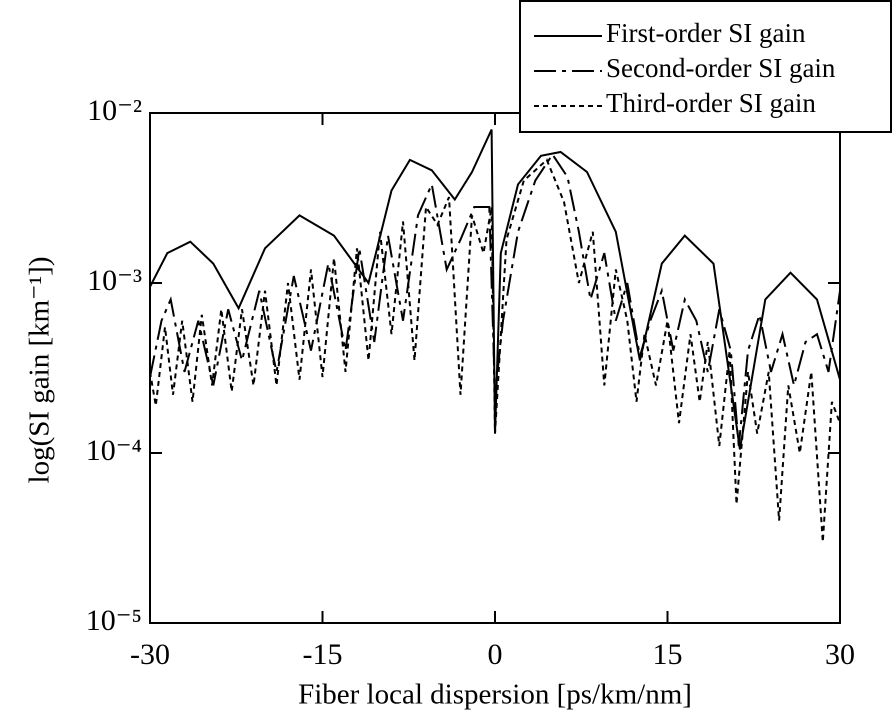 This screenshot has height=722, width=893. What do you see at coordinates (721, 68) in the screenshot?
I see `legend-label: Second-order SI gain` at bounding box center [721, 68].